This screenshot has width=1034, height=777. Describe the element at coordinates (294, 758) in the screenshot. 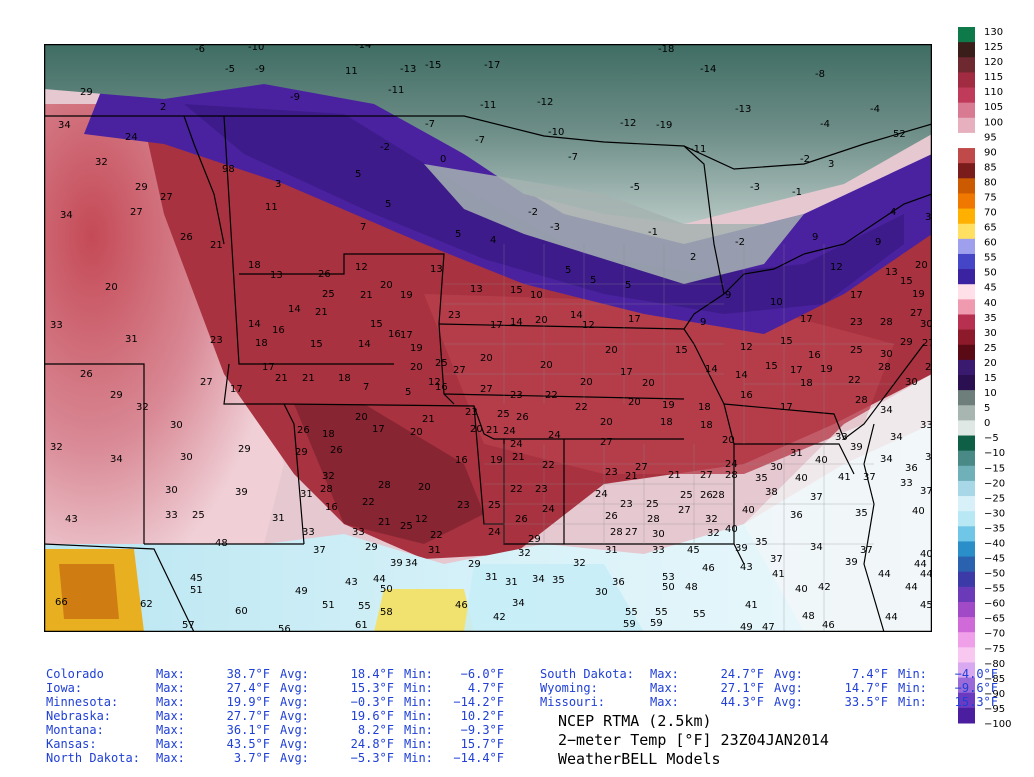

I see `stats-avg-label: Avg:` at that location.